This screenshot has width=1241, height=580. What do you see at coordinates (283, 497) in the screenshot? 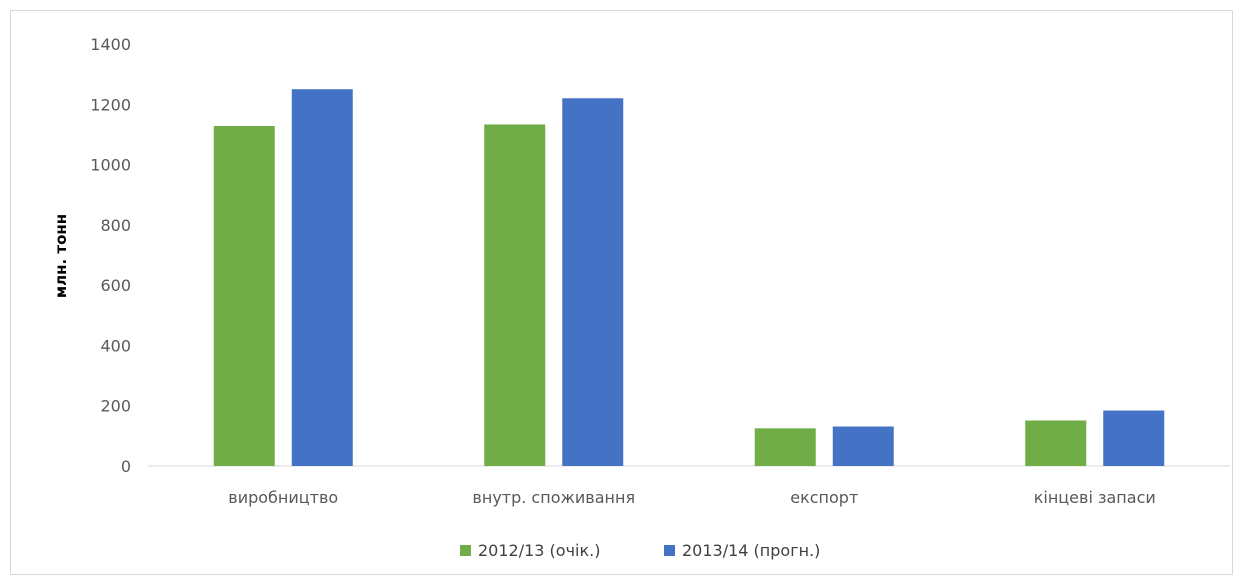
I see `x-tick-label: виробництво` at bounding box center [283, 497].